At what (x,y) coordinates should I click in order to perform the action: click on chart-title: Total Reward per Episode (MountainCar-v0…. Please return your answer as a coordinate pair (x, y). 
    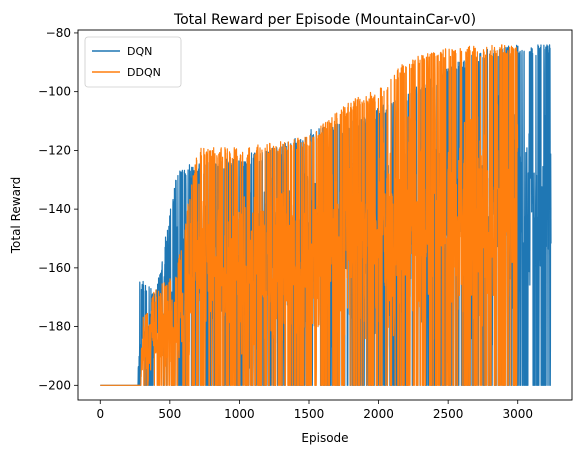
    Looking at the image, I should click on (324, 20).